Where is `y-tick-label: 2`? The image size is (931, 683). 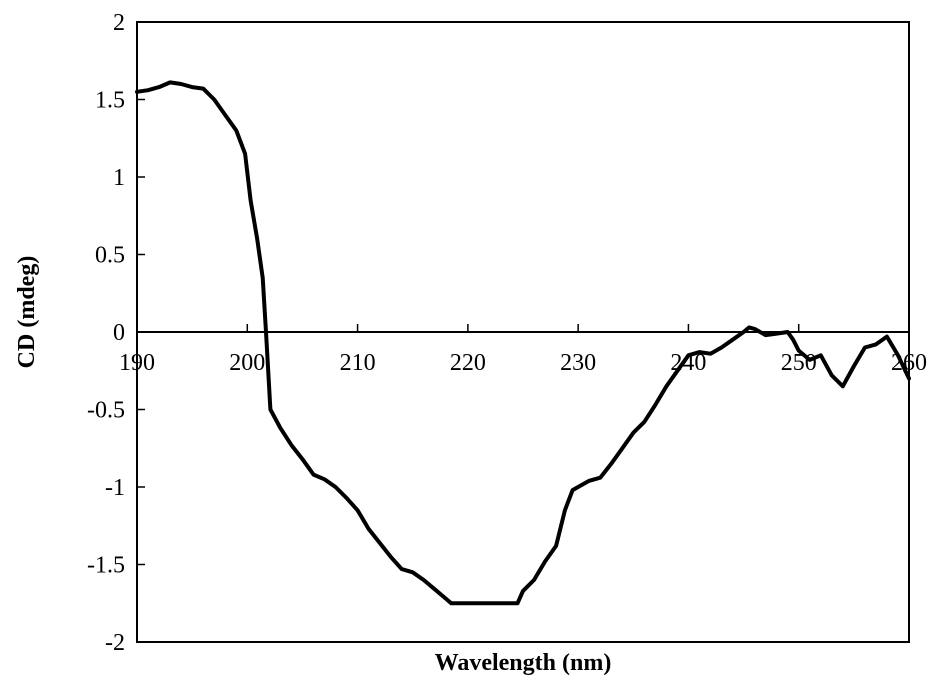 y-tick-label: 2 is located at coordinates (119, 23).